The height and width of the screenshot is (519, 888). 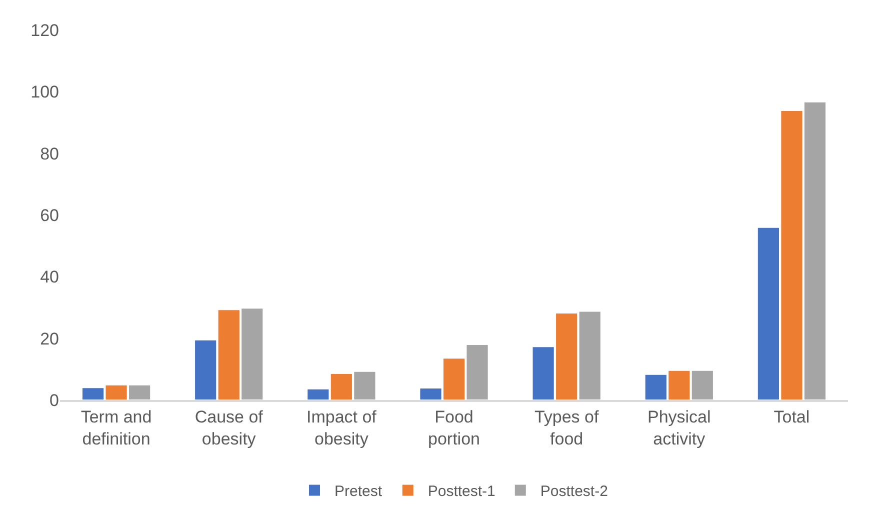 I want to click on x-tick-label: Food portion, so click(x=454, y=427).